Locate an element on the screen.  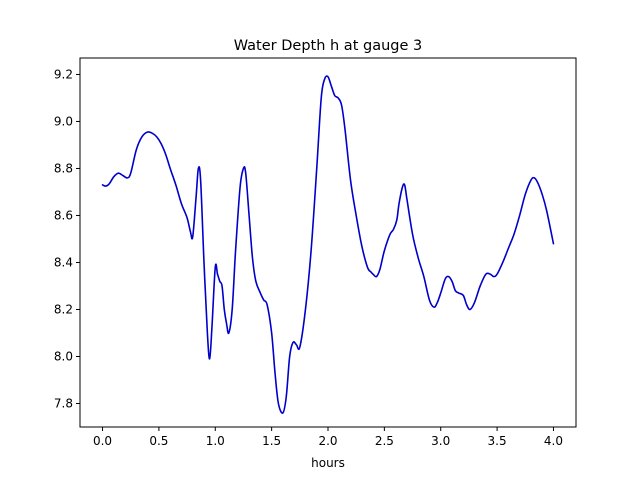
x-axis: 0.0 0.5 1.0 1.5 2.0 2.5 3.0 3.5 4.0 is located at coordinates (328, 437).